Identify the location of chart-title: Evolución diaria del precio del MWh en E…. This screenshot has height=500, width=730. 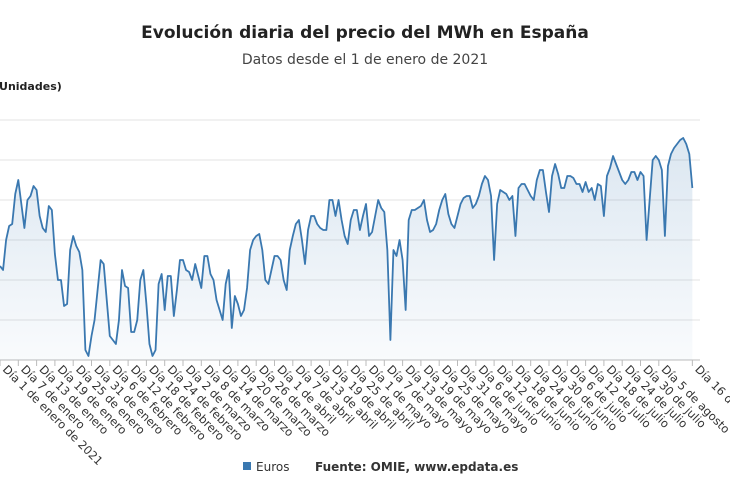
(365, 33).